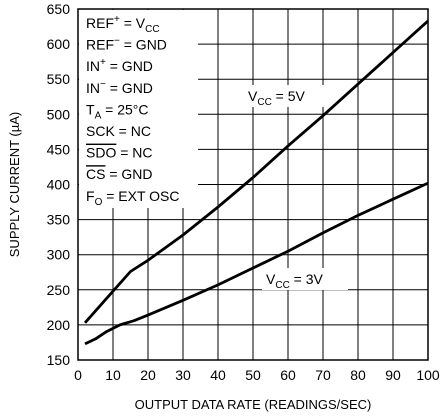  I want to click on y-tick-label: 650, so click(59, 9).